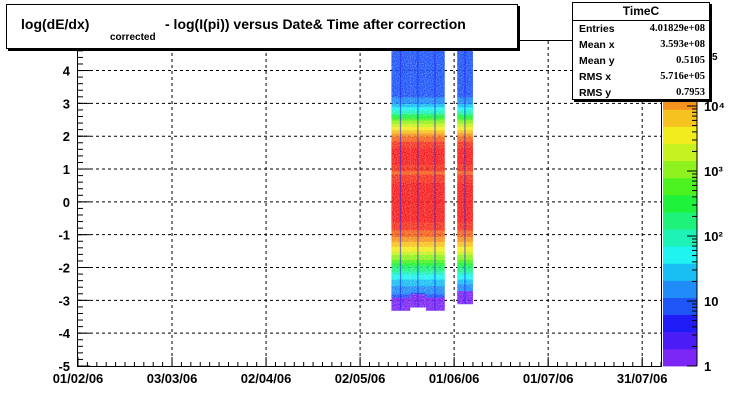  What do you see at coordinates (597, 45) in the screenshot?
I see `stats-label: Mean x` at bounding box center [597, 45].